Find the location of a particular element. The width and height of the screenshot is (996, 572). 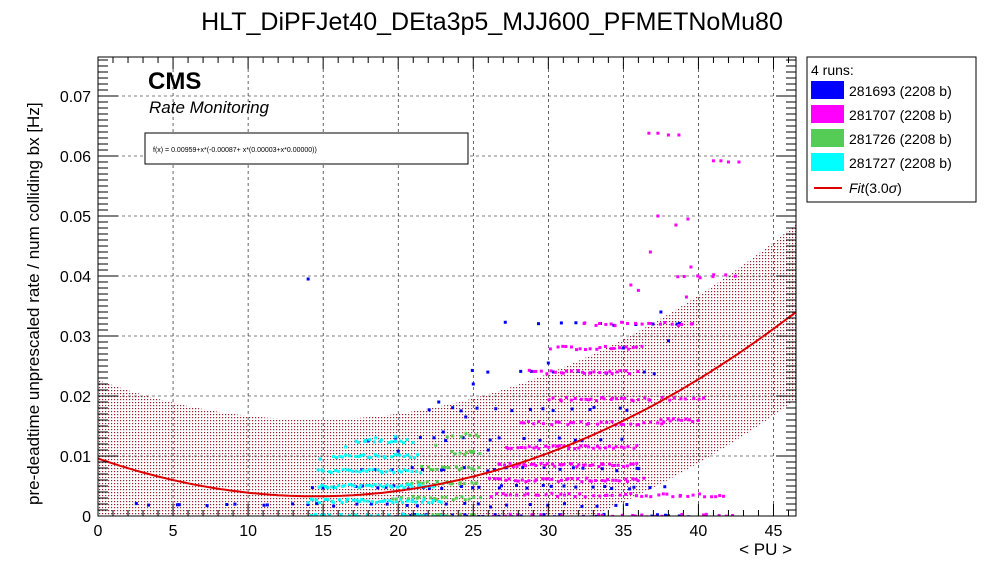

legend-series-label: 281727 (2208 b) is located at coordinates (900, 163).